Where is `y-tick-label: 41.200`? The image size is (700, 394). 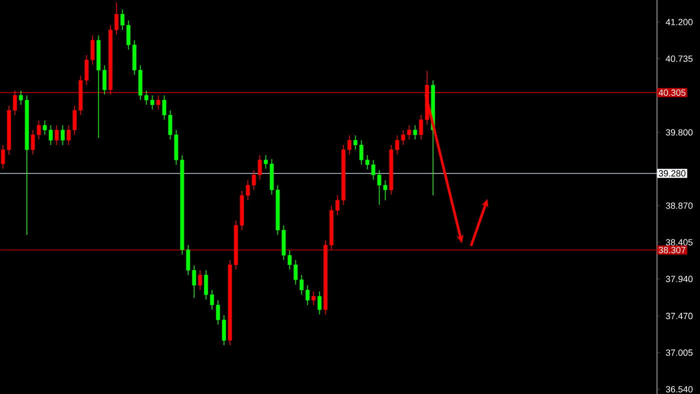
y-tick-label: 41.200 is located at coordinates (679, 22).